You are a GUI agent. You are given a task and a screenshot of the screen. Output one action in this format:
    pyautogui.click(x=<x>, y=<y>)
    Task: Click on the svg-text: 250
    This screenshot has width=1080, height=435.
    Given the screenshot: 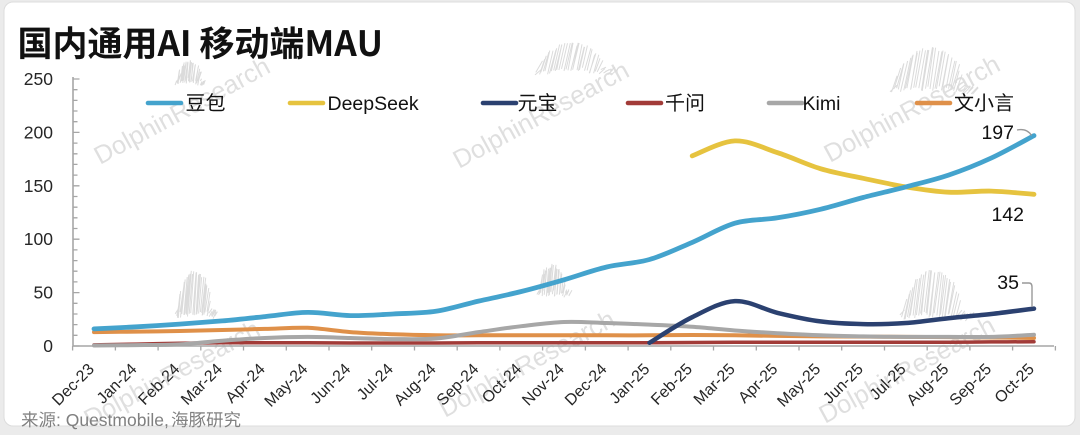 What is the action you would take?
    pyautogui.click(x=38, y=79)
    